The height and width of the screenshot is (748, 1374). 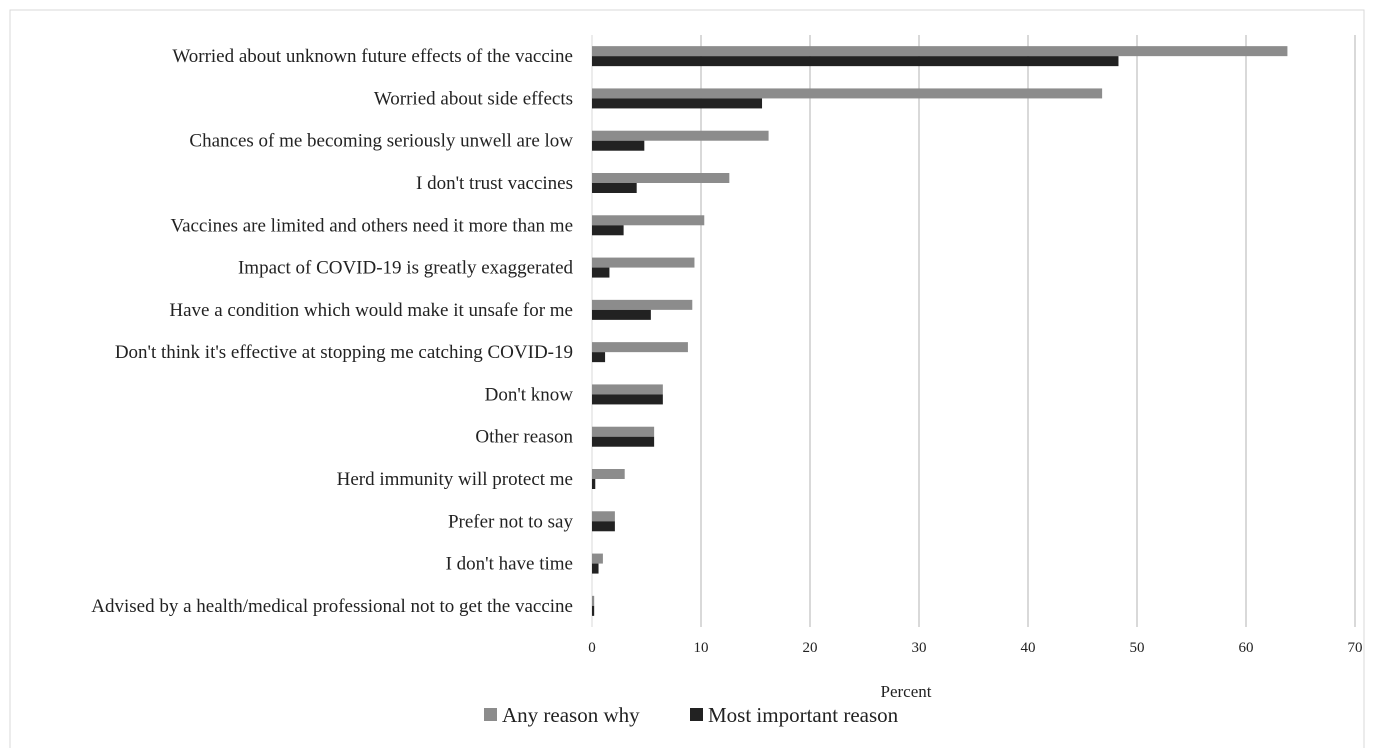 I want to click on legend-label: Any reason why, so click(x=571, y=715).